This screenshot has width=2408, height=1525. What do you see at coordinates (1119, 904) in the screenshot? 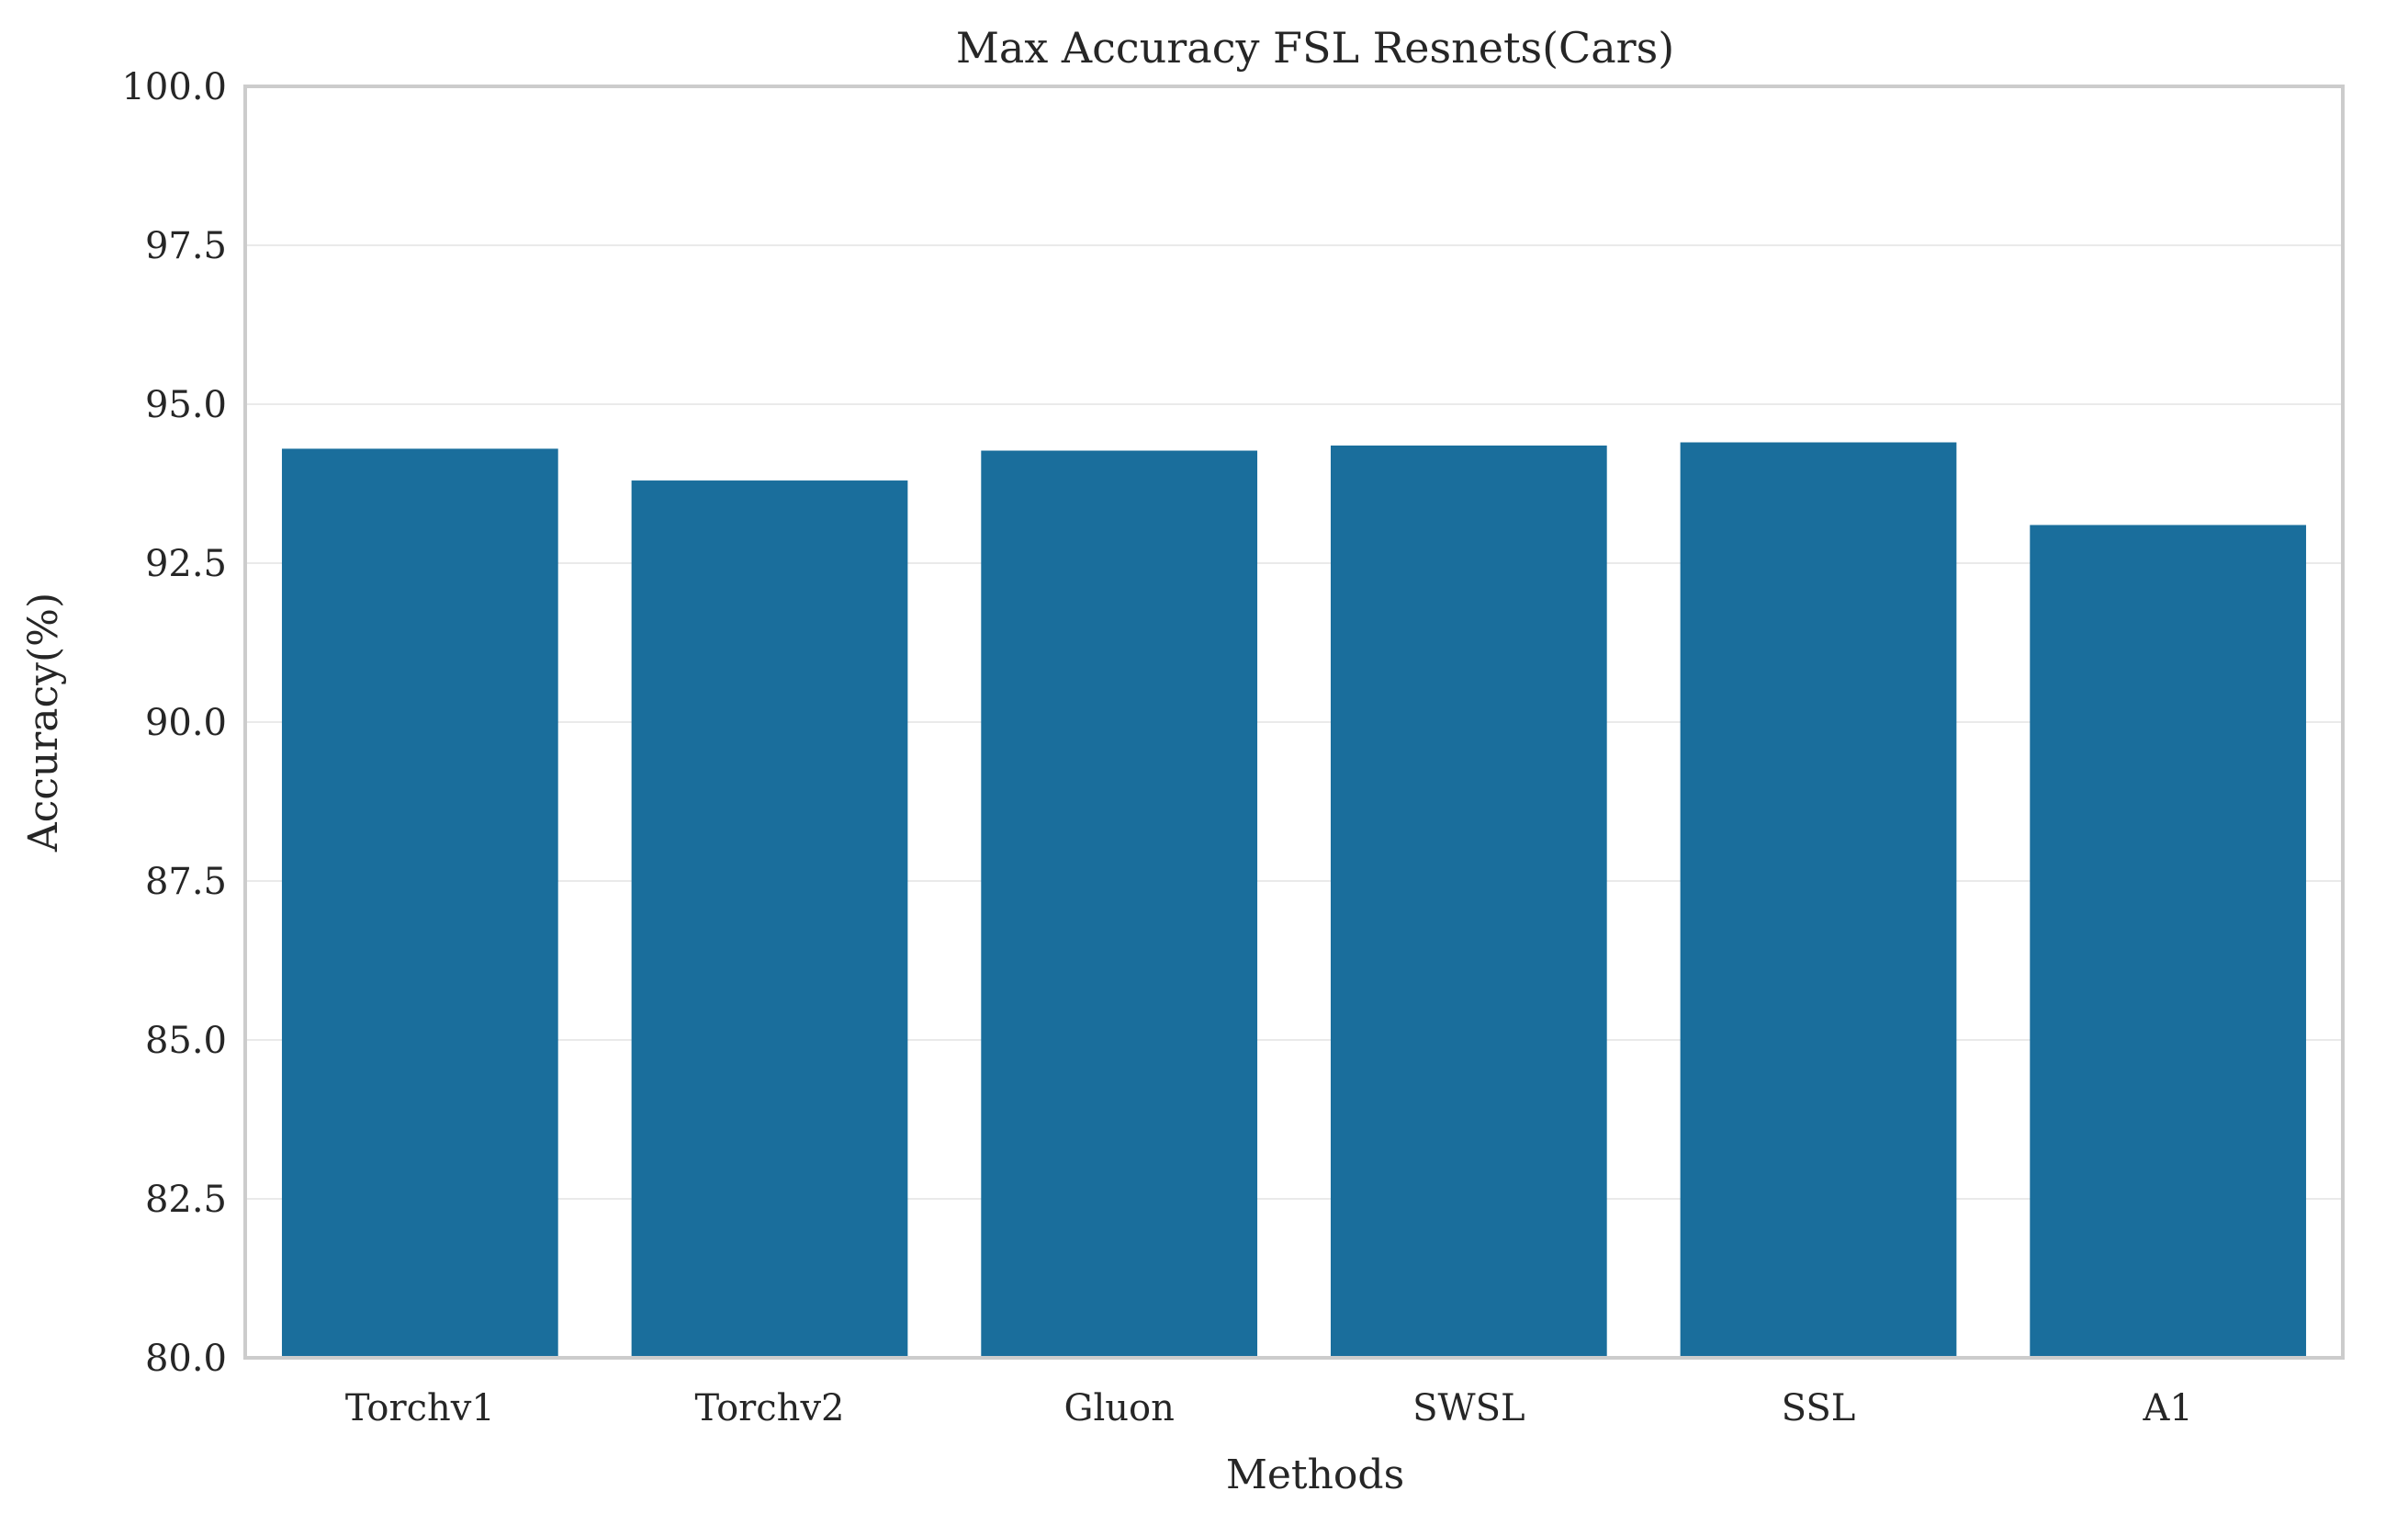
I see `bar-gluon` at bounding box center [1119, 904].